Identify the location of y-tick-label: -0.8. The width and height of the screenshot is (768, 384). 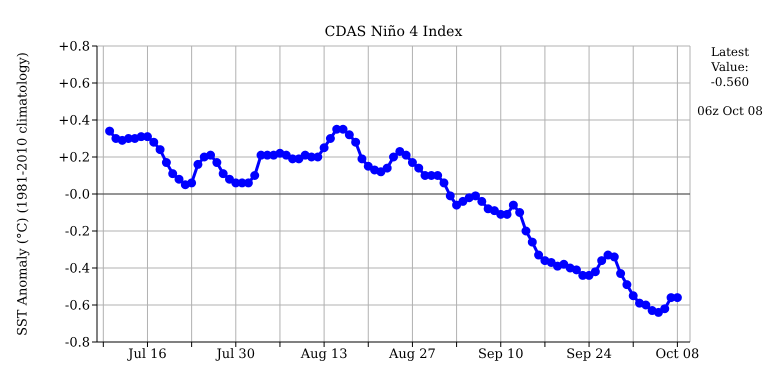
(77, 343).